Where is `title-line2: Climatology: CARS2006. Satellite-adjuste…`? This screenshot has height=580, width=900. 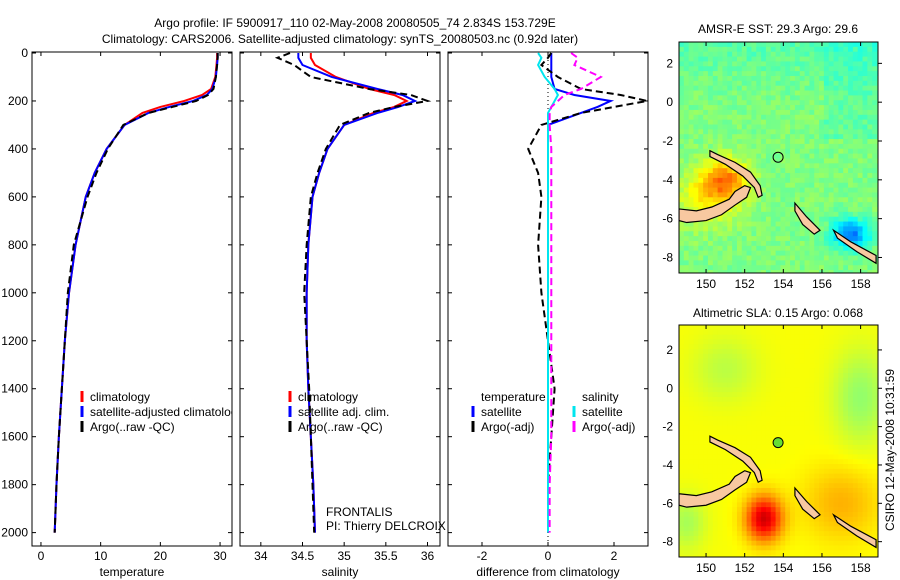
title-line2: Climatology: CARS2006. Satellite-adjuste… is located at coordinates (340, 39).